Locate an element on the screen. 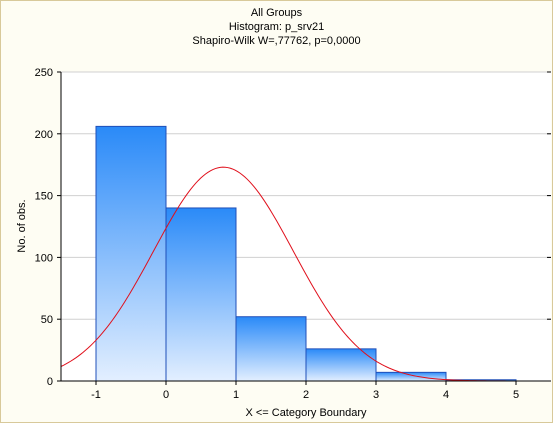 The image size is (553, 423). y-axis-label: No. of obs. is located at coordinates (22, 225).